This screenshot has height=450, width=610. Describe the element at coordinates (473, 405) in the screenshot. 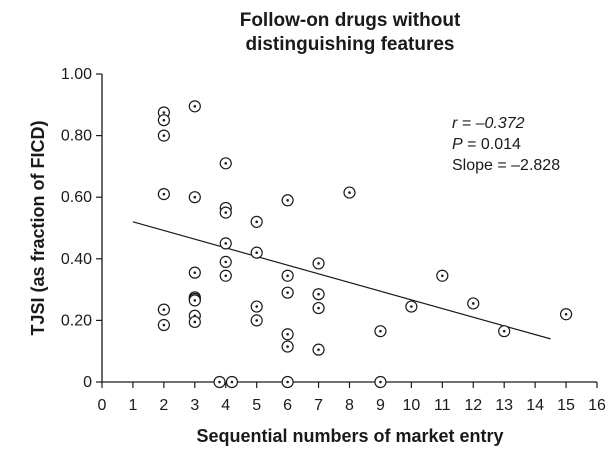

I see `x-tick-label: 12` at that location.